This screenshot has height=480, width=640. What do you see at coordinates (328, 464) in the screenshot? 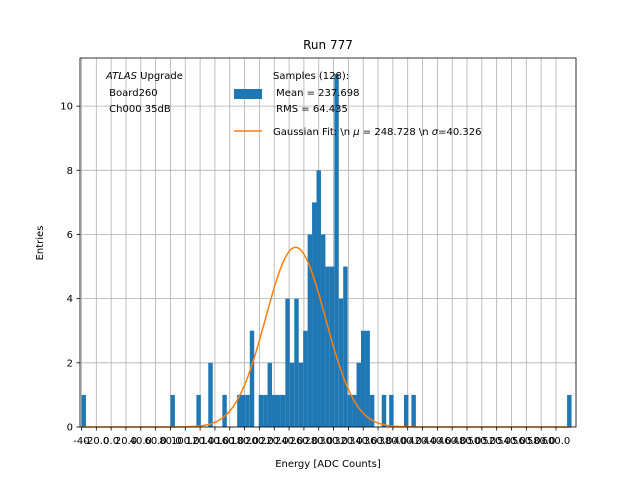
I see `x-axis-label: Energy [ADC Counts]` at bounding box center [328, 464].